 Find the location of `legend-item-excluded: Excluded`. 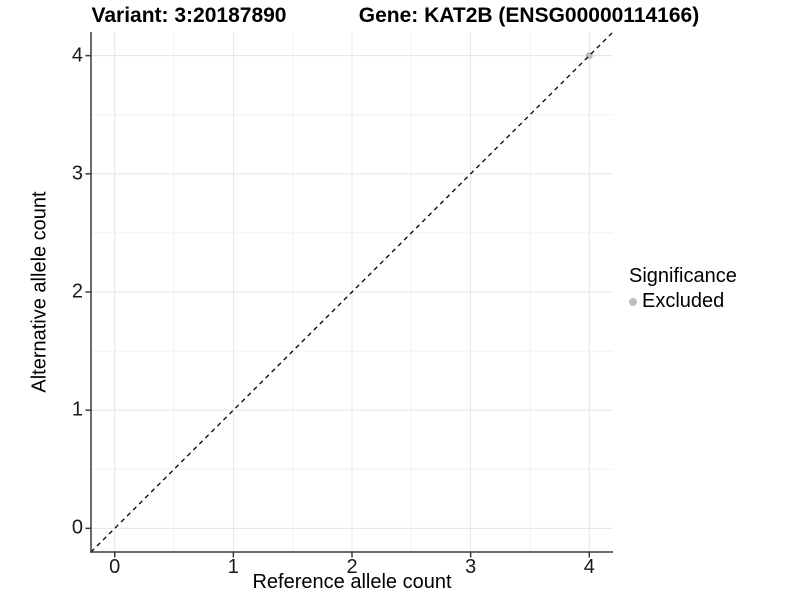

legend-item-excluded: Excluded is located at coordinates (683, 301).